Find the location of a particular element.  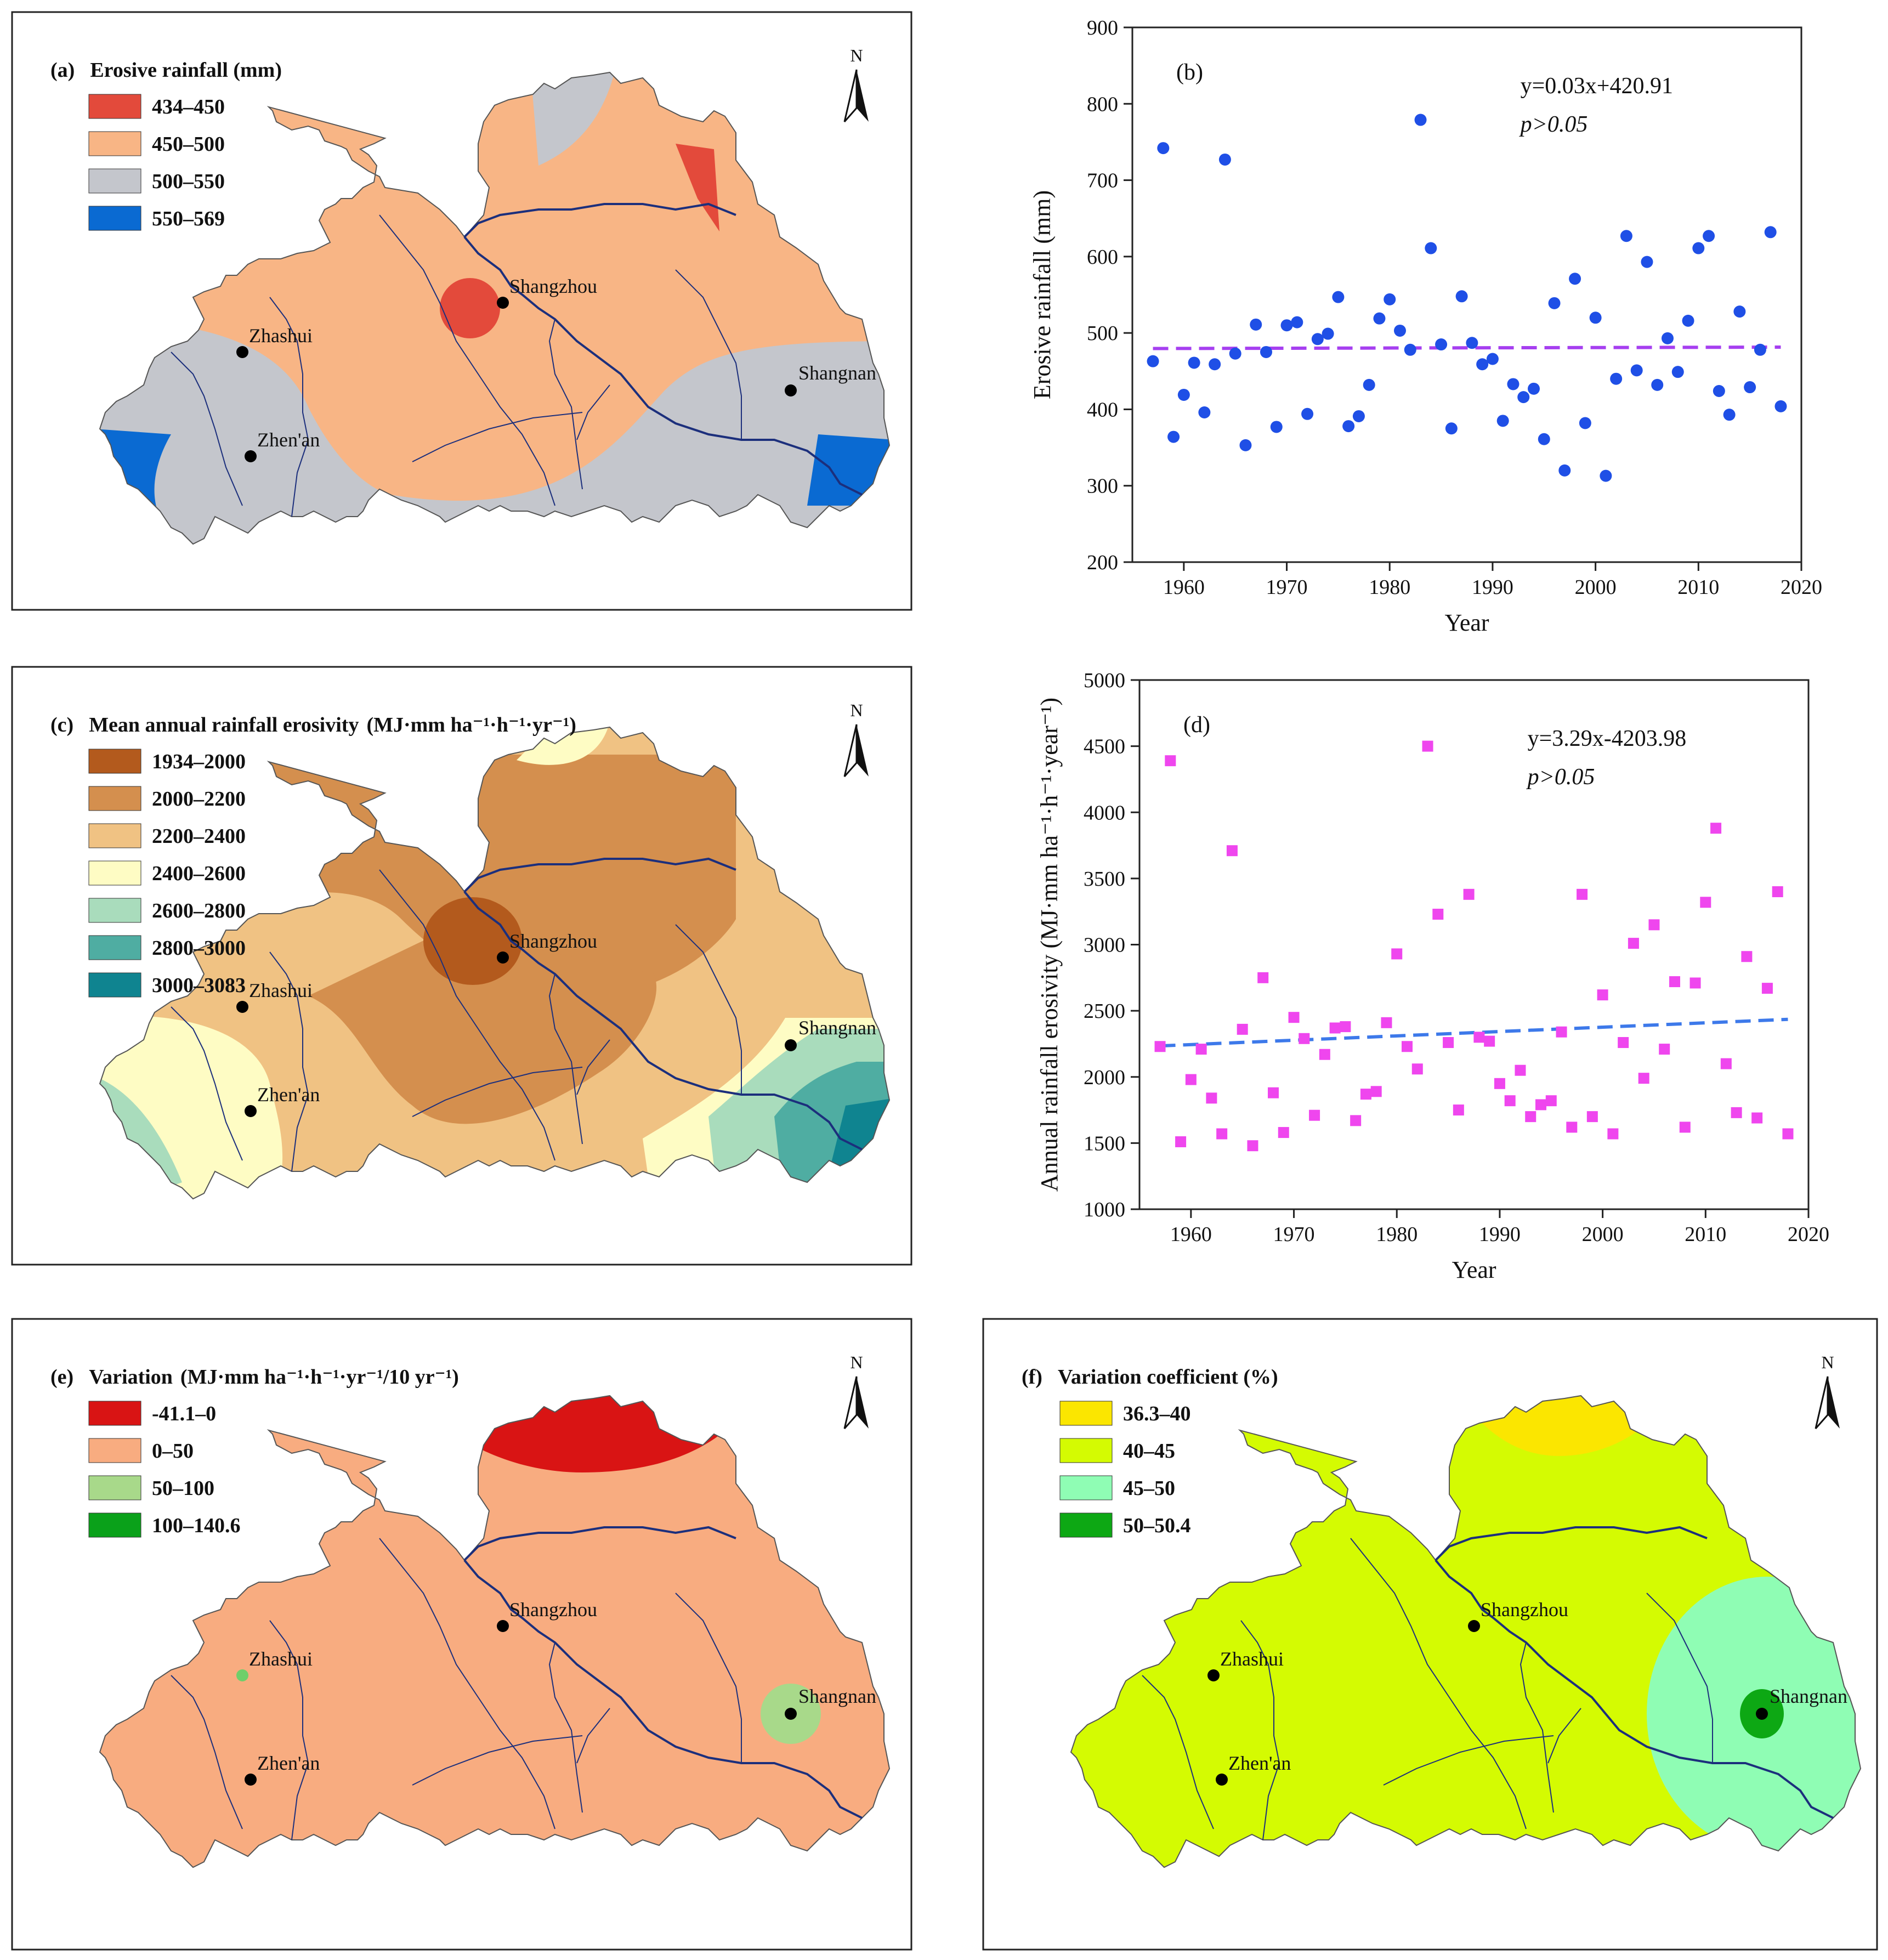

legend-label: 550–569 is located at coordinates (189, 218).